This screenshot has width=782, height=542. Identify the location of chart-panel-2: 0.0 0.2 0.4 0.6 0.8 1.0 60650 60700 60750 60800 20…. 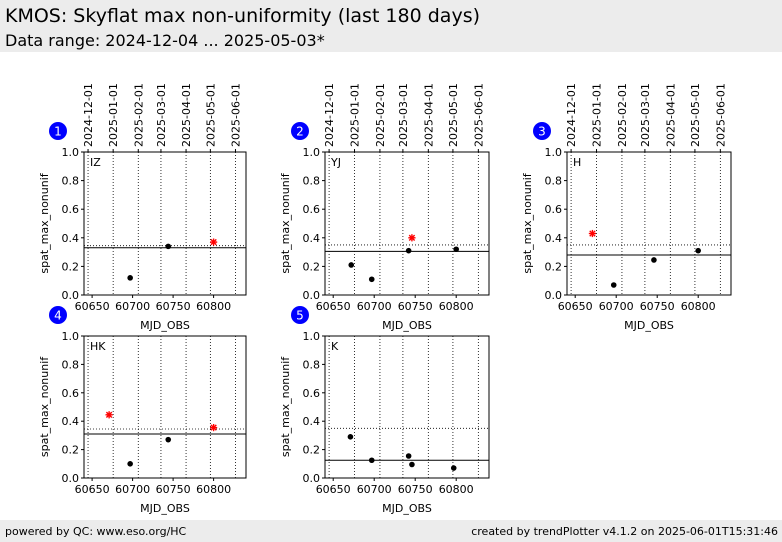
(384, 207).